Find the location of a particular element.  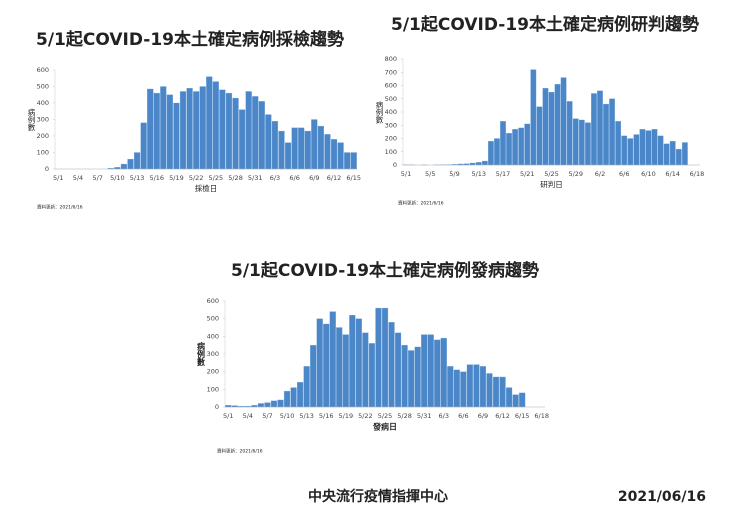

x-tick-label: 5/17 is located at coordinates (503, 174).